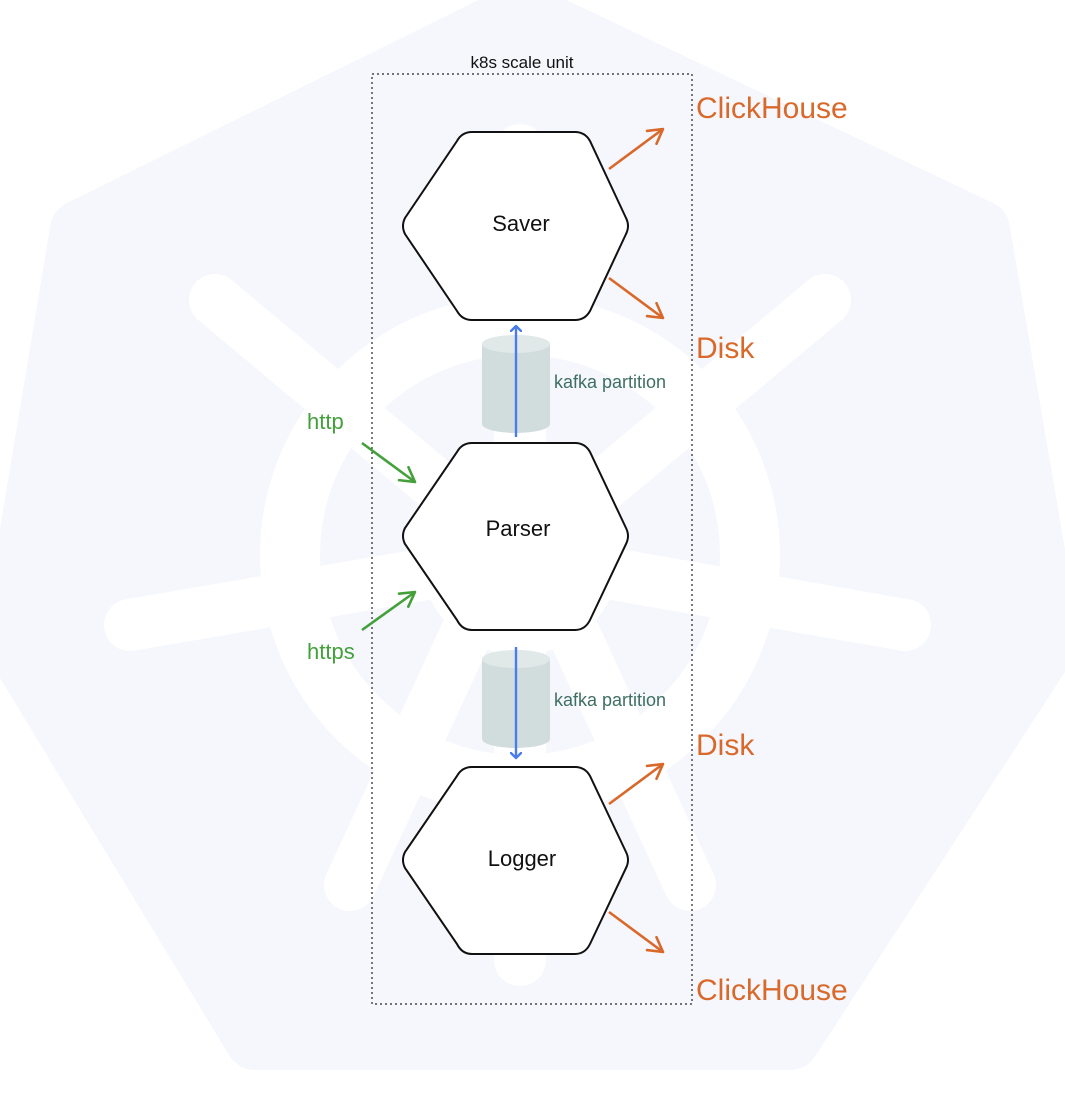  I want to click on saver-disk-label: Disk, so click(725, 348).